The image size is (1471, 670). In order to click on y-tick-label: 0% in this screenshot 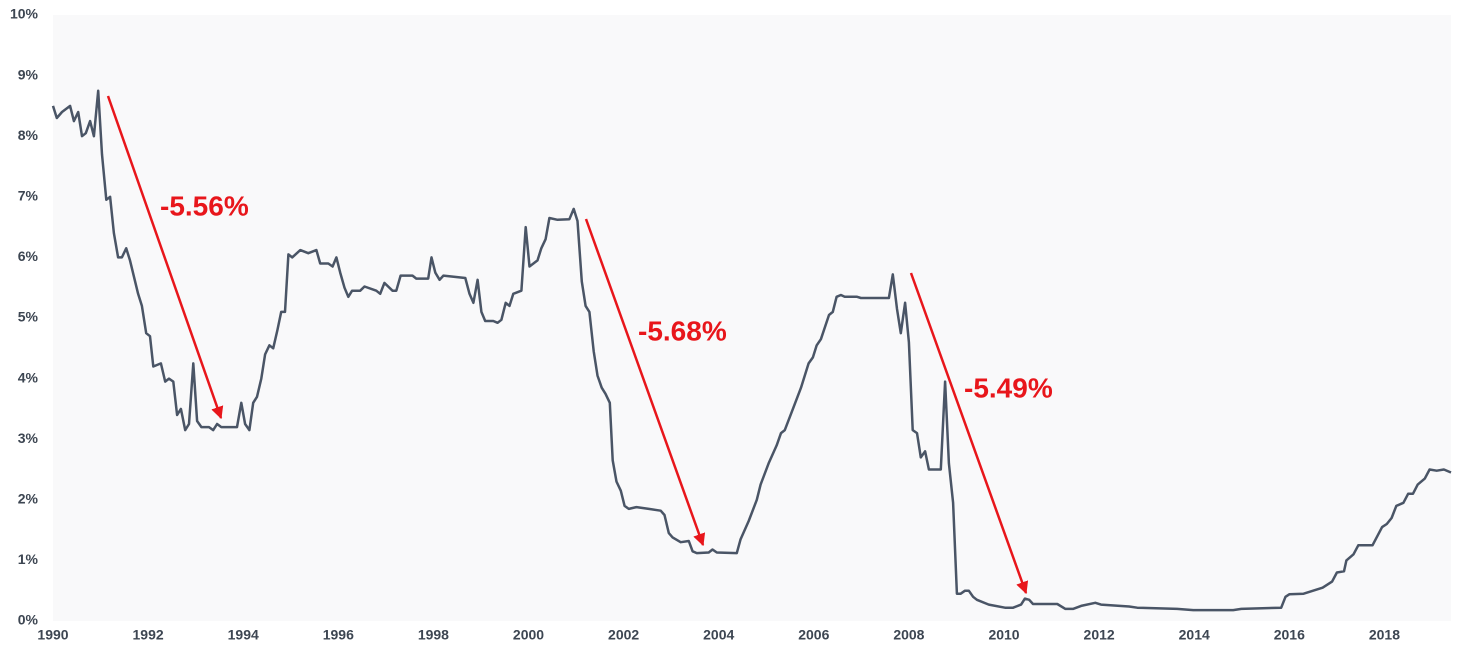, I will do `click(28, 620)`.